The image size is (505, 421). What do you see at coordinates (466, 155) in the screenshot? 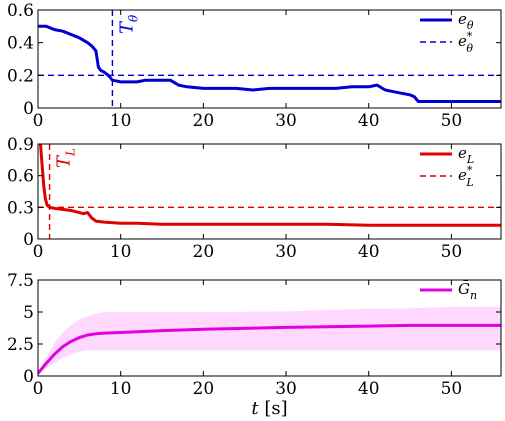
I see `legend-label: eL` at bounding box center [466, 155].